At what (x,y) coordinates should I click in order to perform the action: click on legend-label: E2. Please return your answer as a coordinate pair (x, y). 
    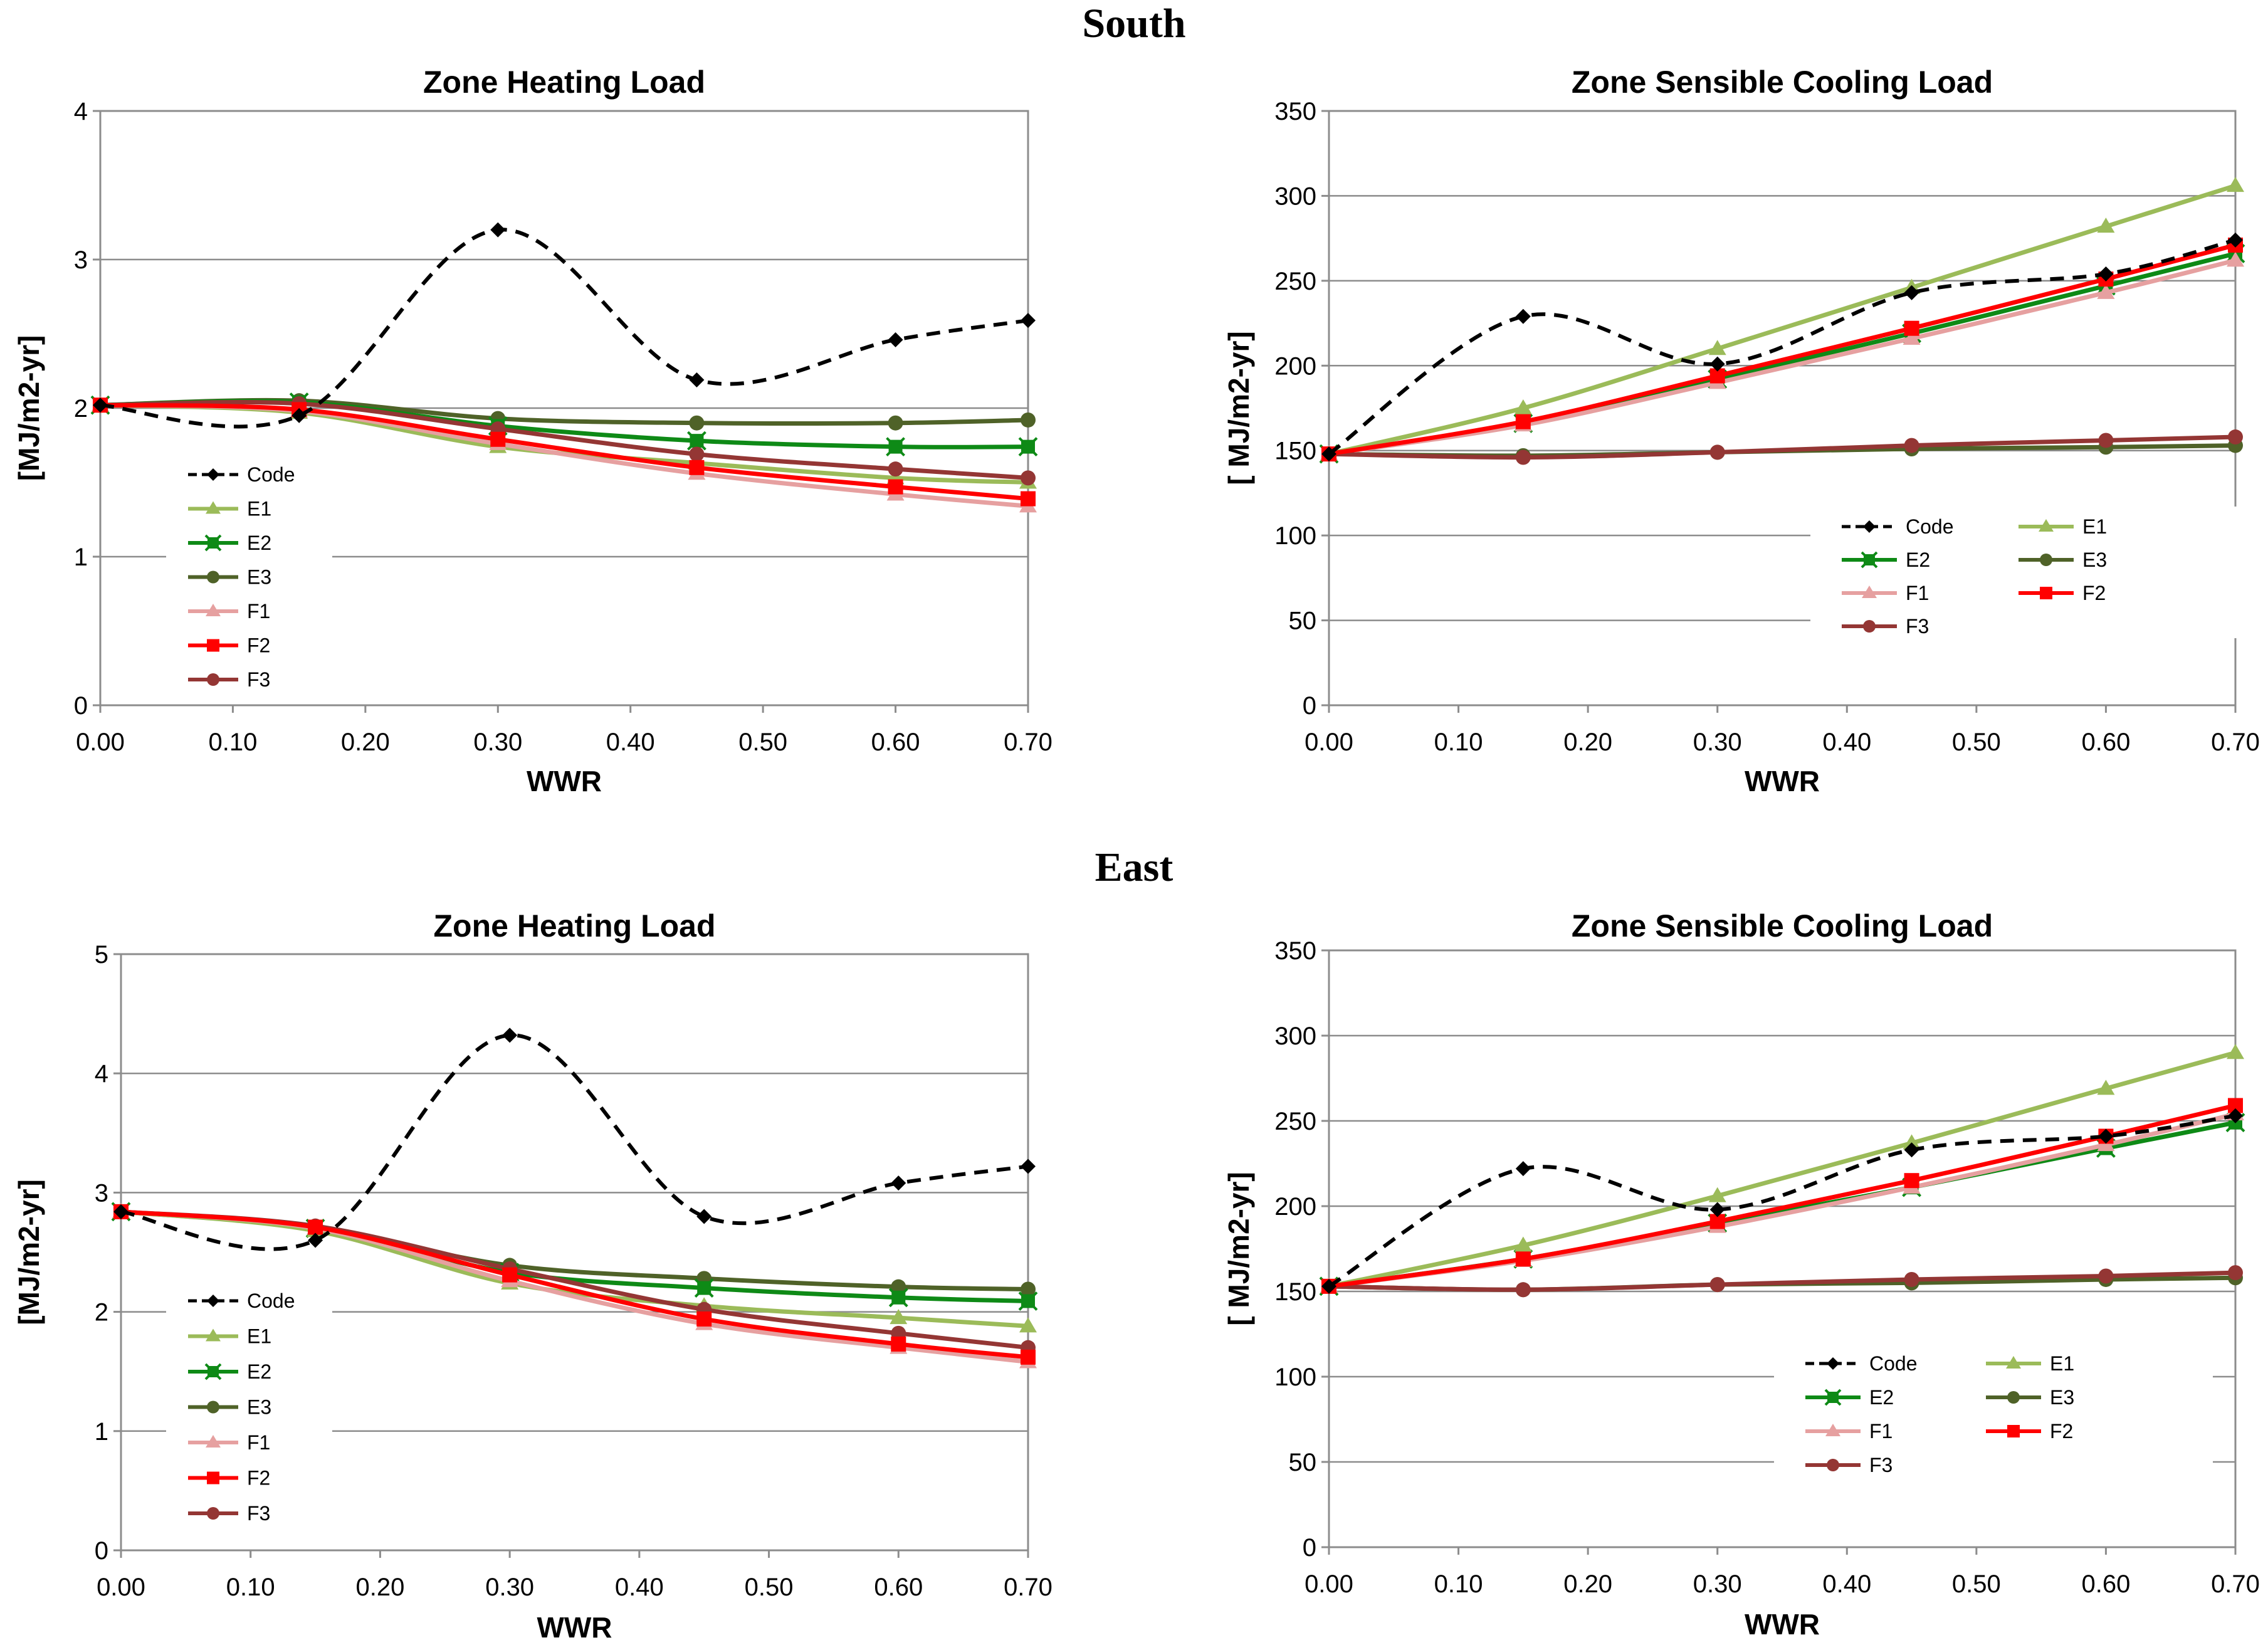
    Looking at the image, I should click on (259, 543).